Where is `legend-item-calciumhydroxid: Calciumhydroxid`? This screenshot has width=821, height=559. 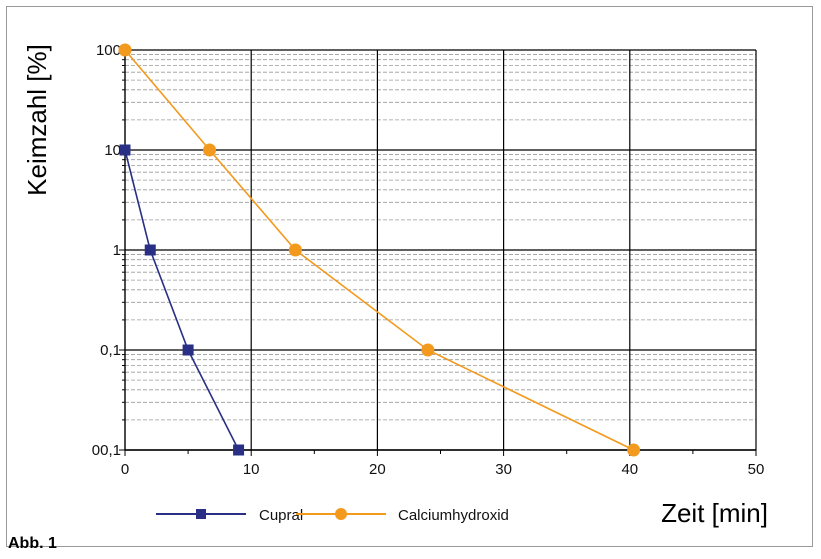
legend-item-calciumhydroxid: Calciumhydroxid is located at coordinates (402, 515).